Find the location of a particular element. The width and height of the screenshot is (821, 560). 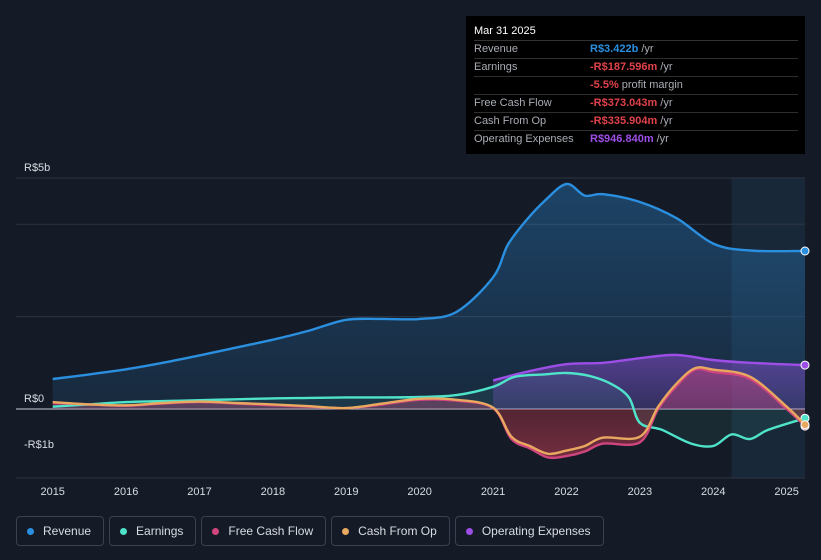

tooltip-label: Earnings is located at coordinates (496, 67).